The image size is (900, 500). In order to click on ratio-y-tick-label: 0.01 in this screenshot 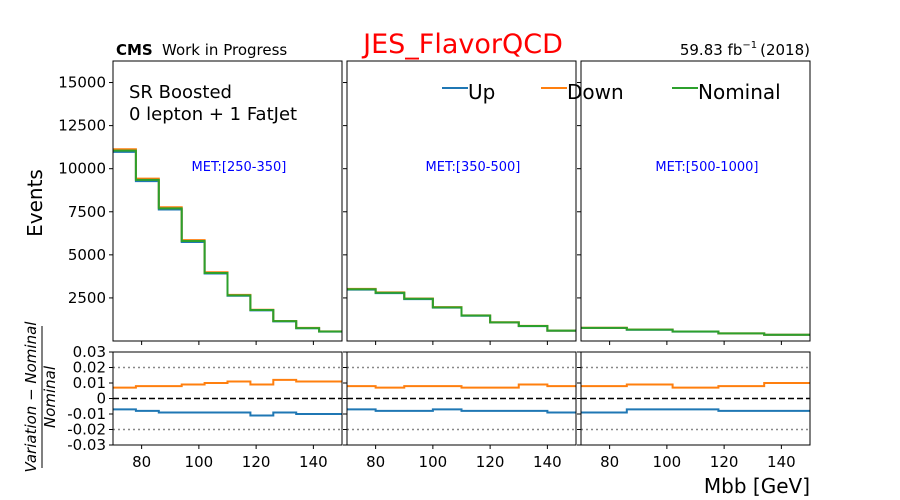, I will do `click(89, 383)`.